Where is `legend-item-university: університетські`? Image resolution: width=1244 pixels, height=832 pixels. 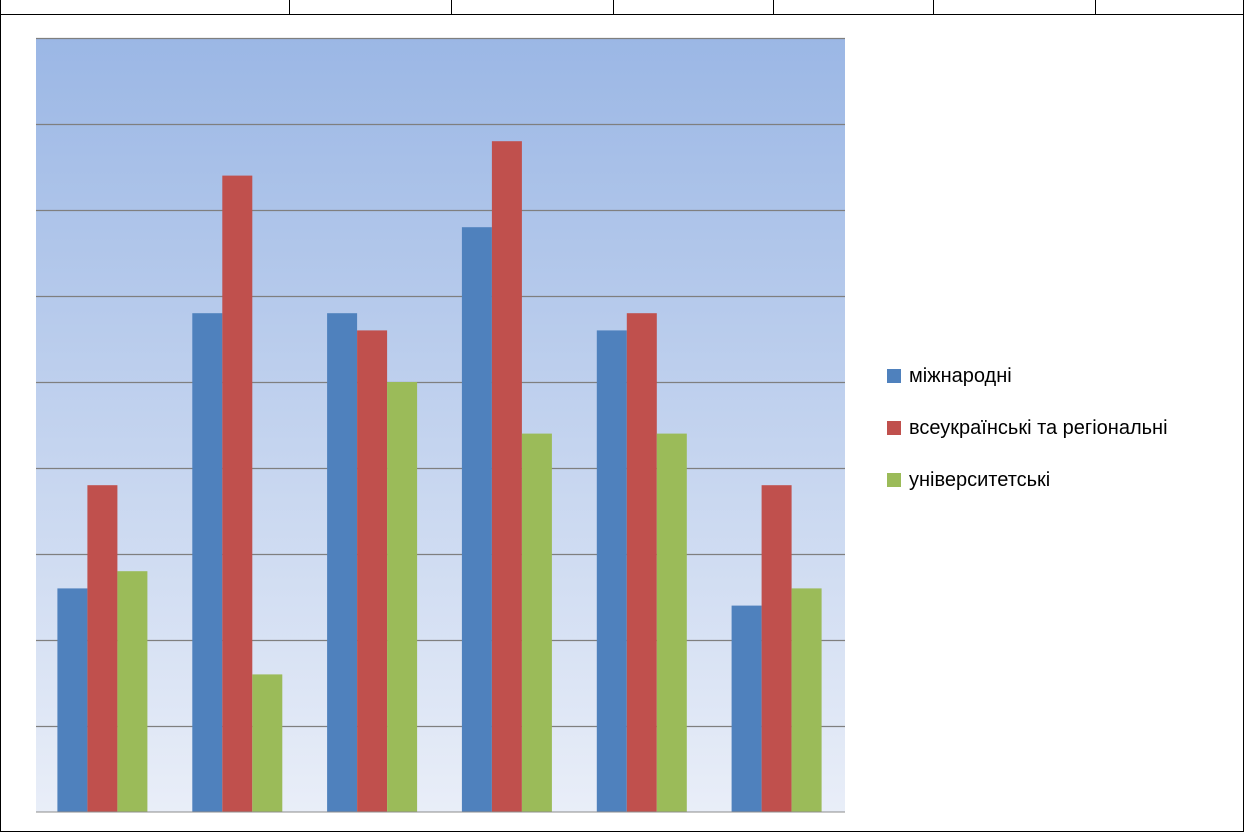
legend-item-university: університетські is located at coordinates (1027, 480).